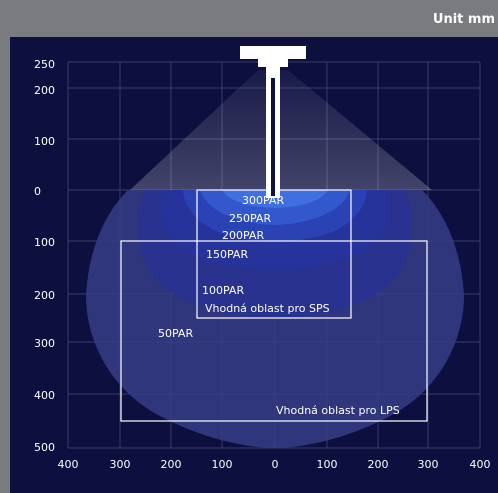 Image resolution: width=498 pixels, height=493 pixels. Describe the element at coordinates (44, 395) in the screenshot. I see `y-tick: 400` at that location.